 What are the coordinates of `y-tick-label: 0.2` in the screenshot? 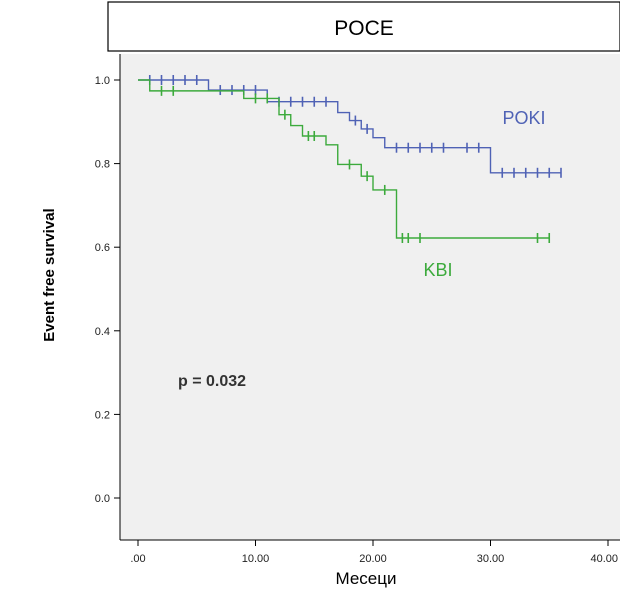 It's located at (102, 415).